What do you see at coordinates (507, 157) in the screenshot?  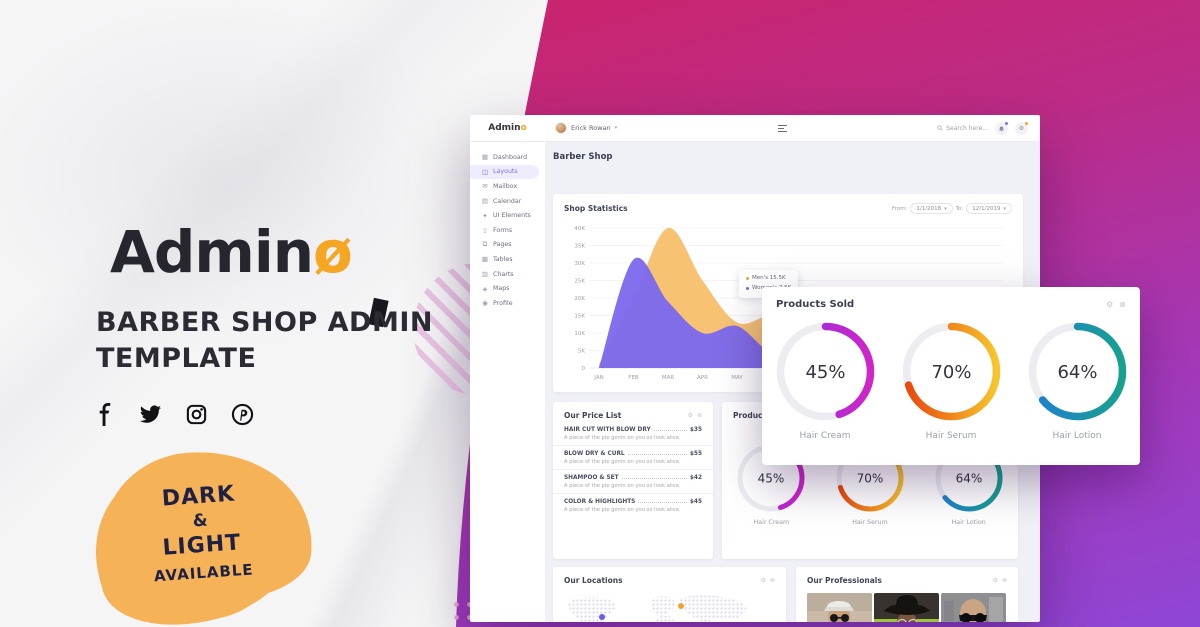 I see `sidebar-item-dashboard: ▦ Dashboard` at bounding box center [507, 157].